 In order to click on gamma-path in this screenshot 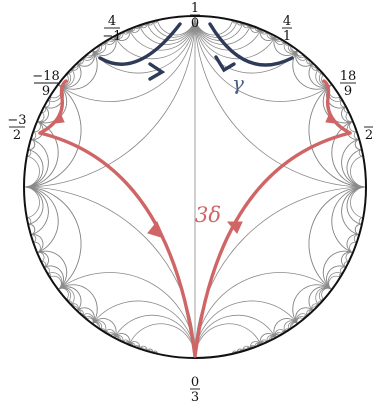, I will do `click(196, 51)`.